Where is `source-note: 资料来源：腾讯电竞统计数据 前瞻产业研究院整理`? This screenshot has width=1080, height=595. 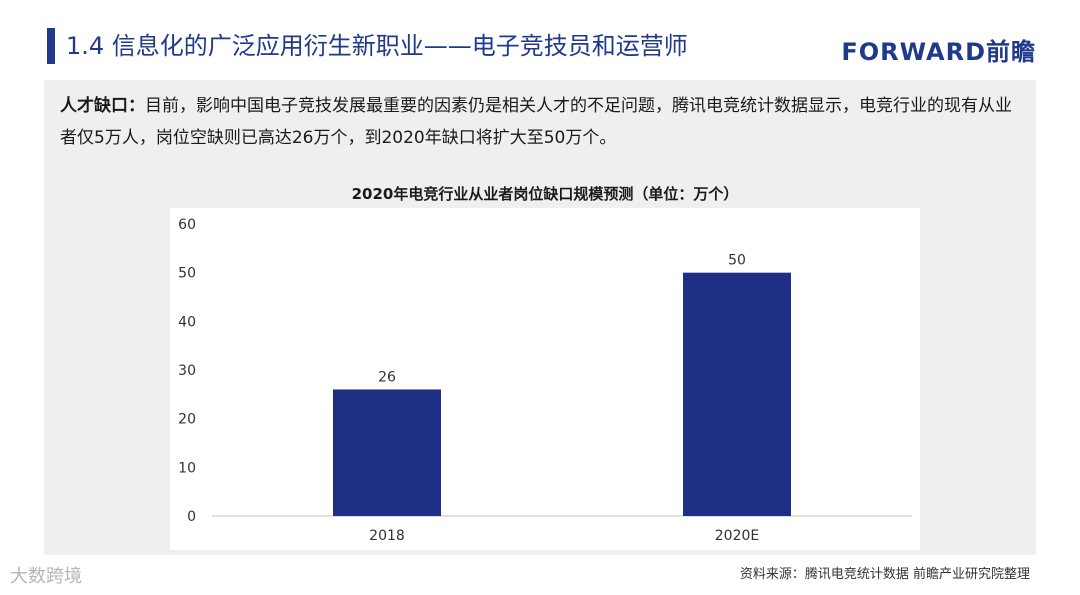 source-note: 资料来源：腾讯电竞统计数据 前瞻产业研究院整理 is located at coordinates (884, 574).